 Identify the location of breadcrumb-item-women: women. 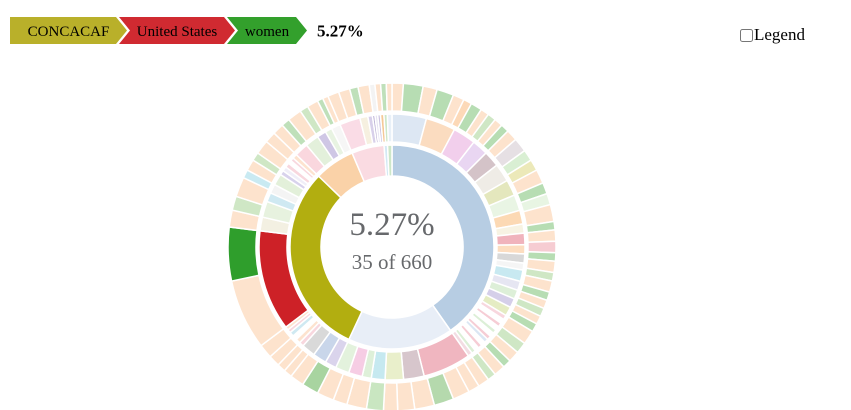
(267, 30).